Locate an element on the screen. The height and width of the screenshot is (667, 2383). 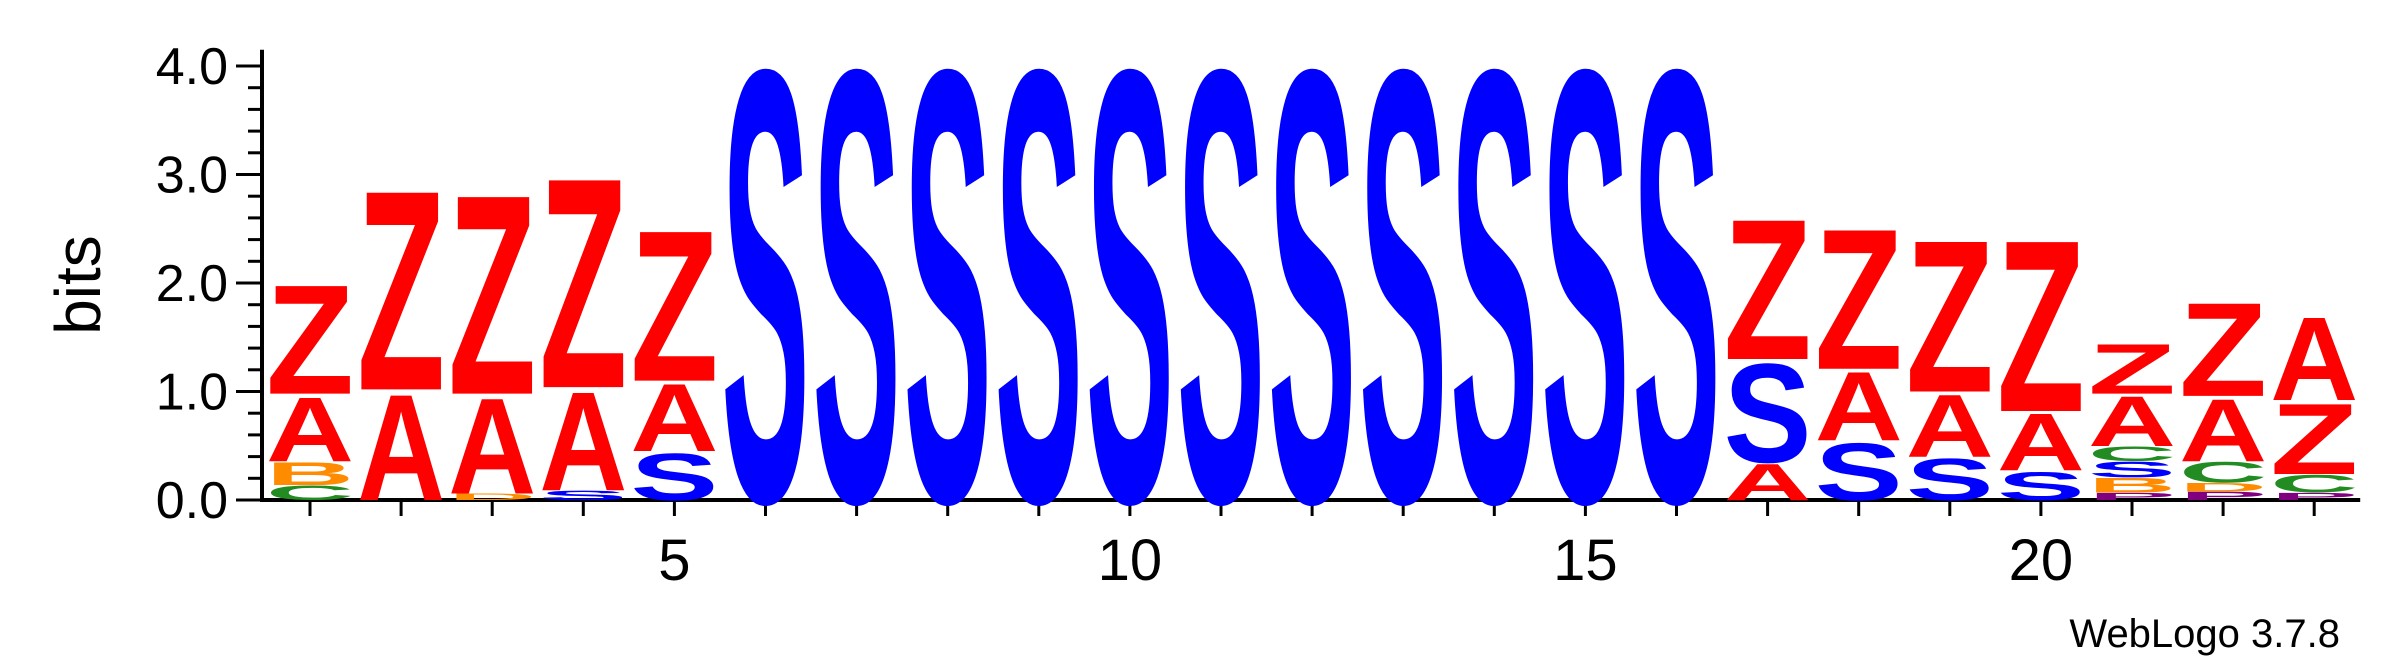
stack-position-7: S is located at coordinates (857, 315).